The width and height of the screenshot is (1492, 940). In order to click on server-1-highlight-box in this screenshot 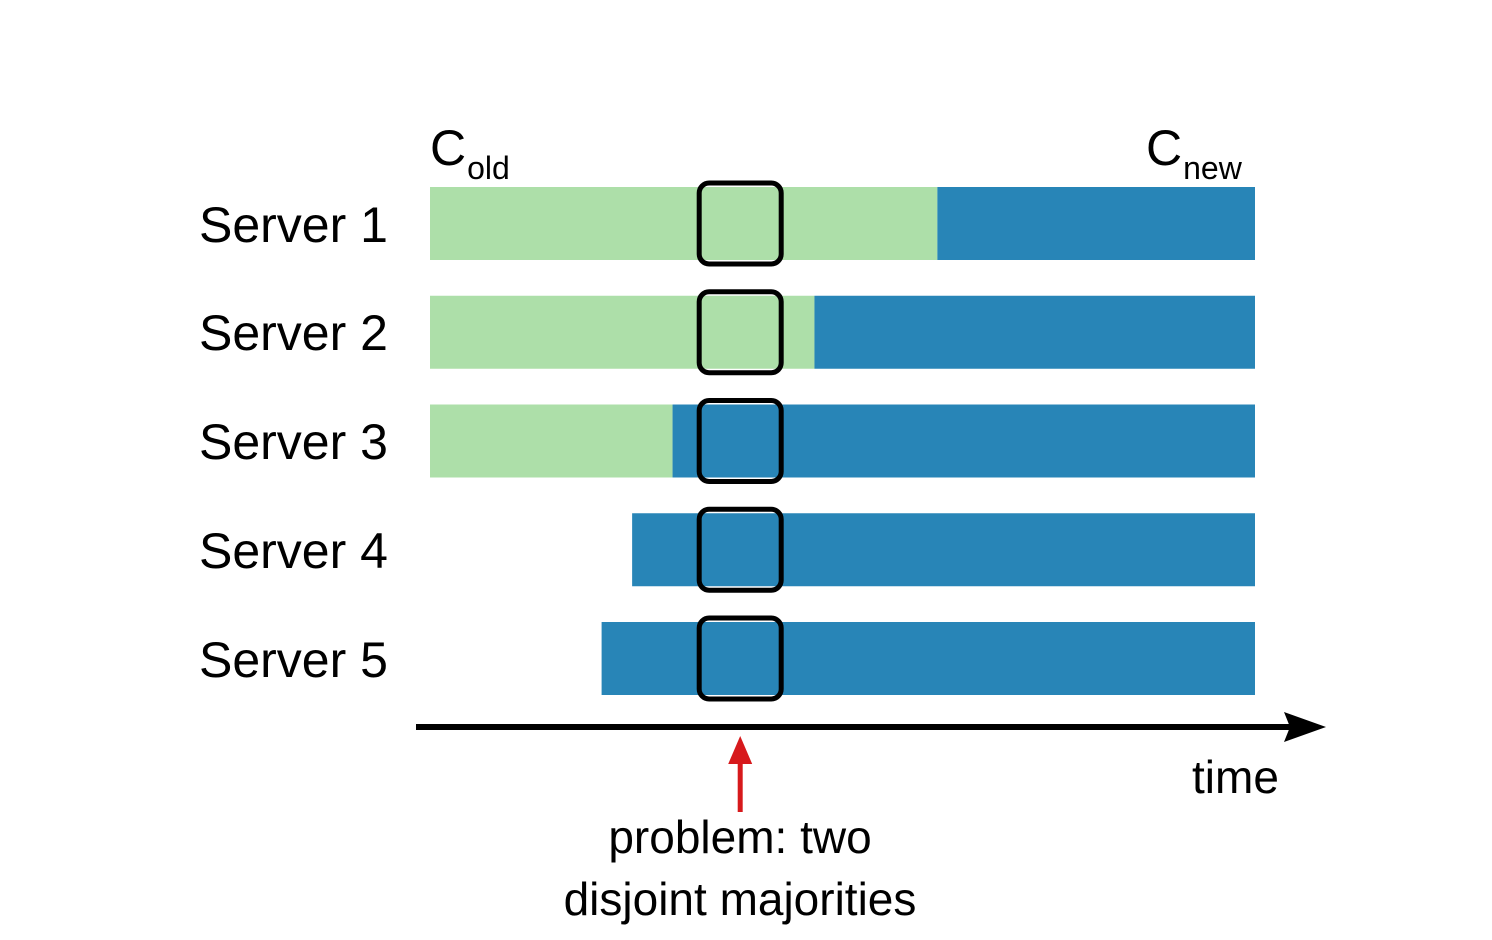, I will do `click(740, 223)`.